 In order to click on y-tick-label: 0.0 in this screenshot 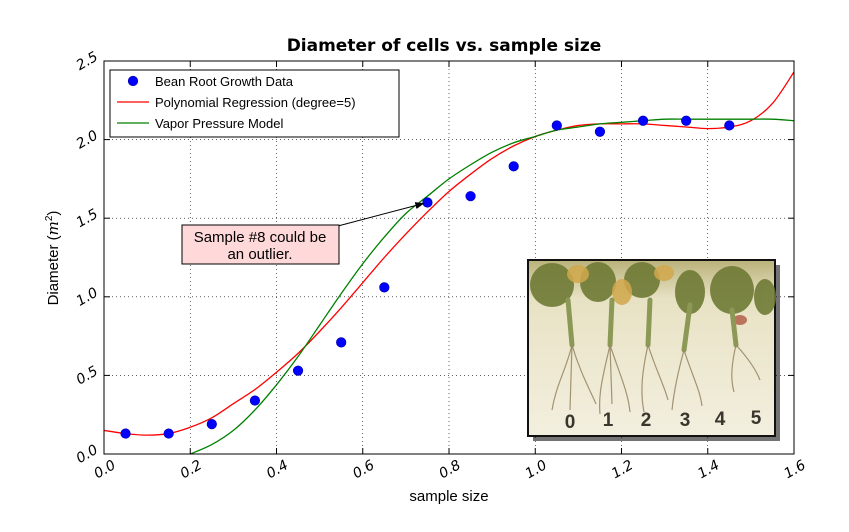, I will do `click(87, 454)`.